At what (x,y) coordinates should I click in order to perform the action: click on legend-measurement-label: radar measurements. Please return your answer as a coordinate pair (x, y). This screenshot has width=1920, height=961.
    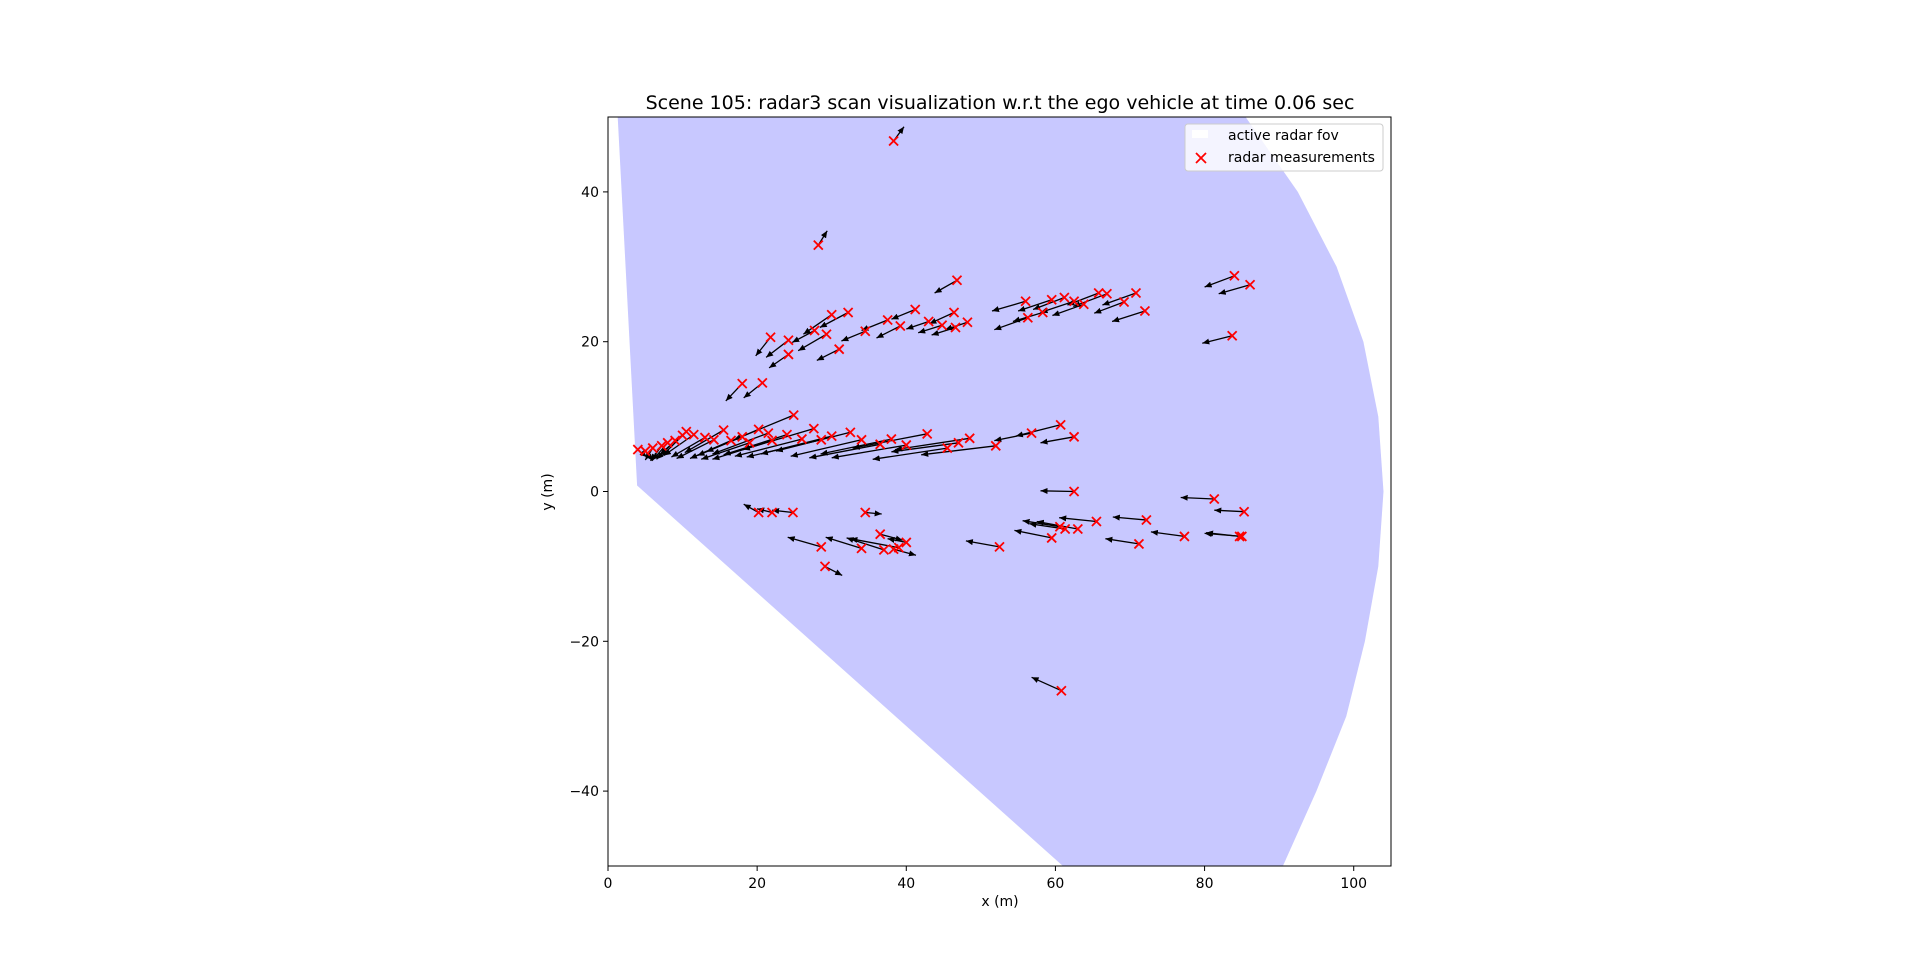
    Looking at the image, I should click on (1301, 158).